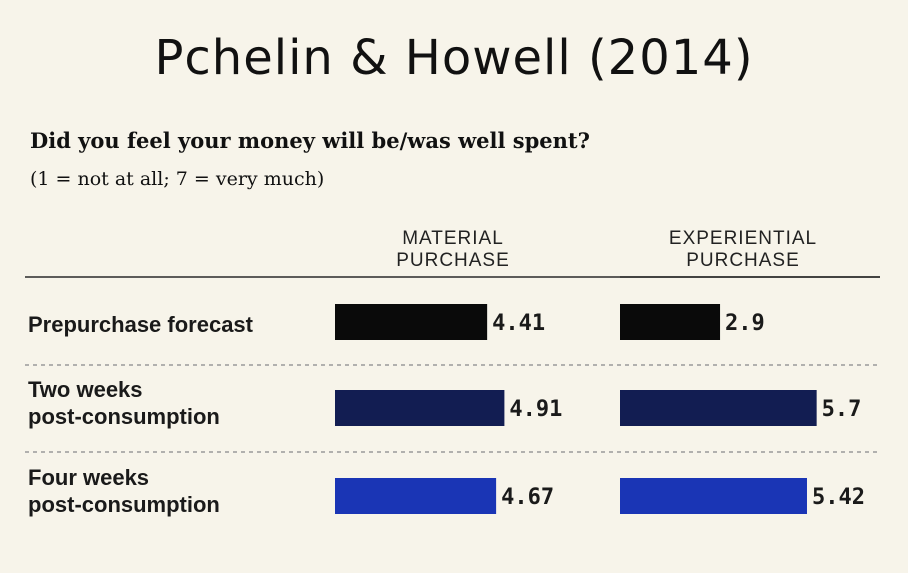 The image size is (908, 573). Describe the element at coordinates (453, 238) in the screenshot. I see `column-header-line: MATERIAL` at that location.